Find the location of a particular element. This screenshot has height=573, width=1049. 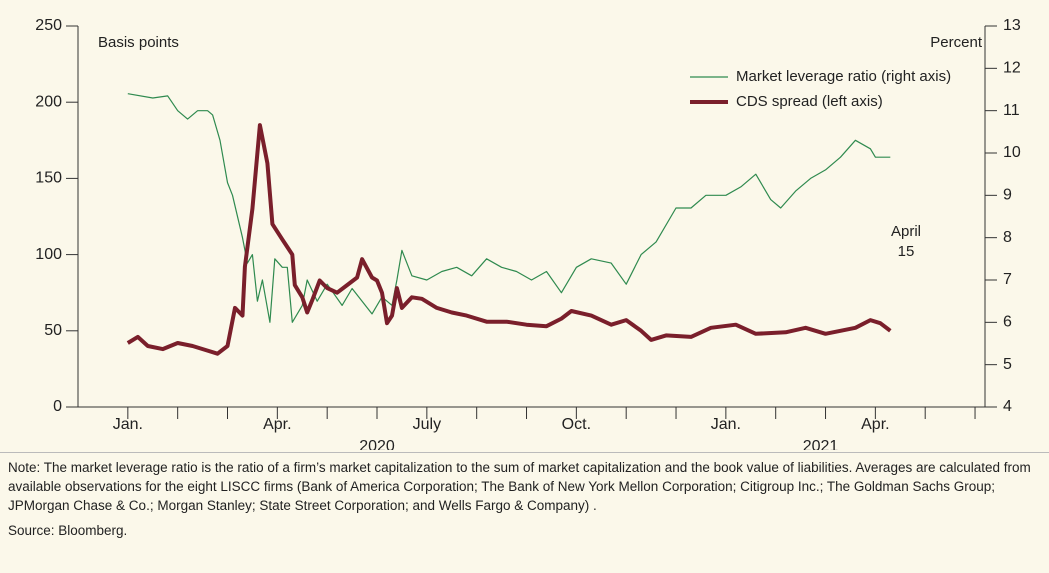

y-tick-label: 150 is located at coordinates (48, 178).